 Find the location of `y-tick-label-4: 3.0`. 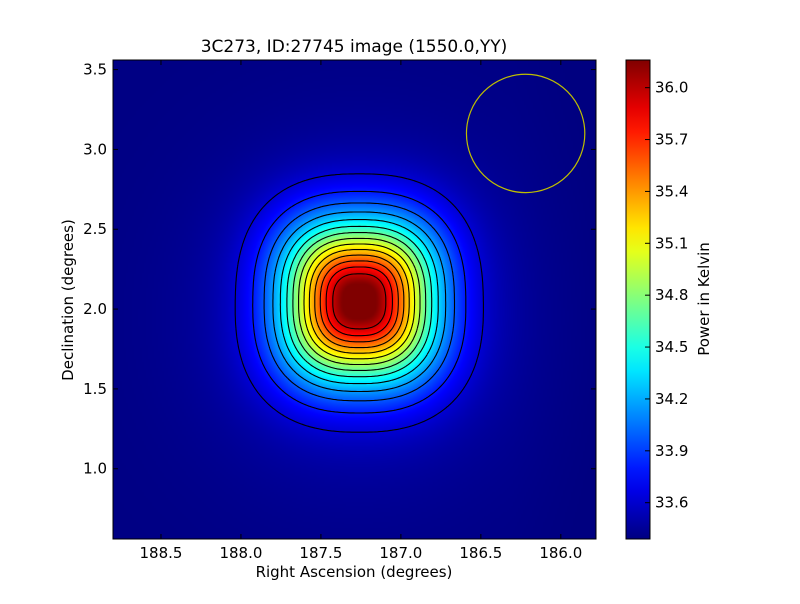

y-tick-label-4: 3.0 is located at coordinates (95, 149).